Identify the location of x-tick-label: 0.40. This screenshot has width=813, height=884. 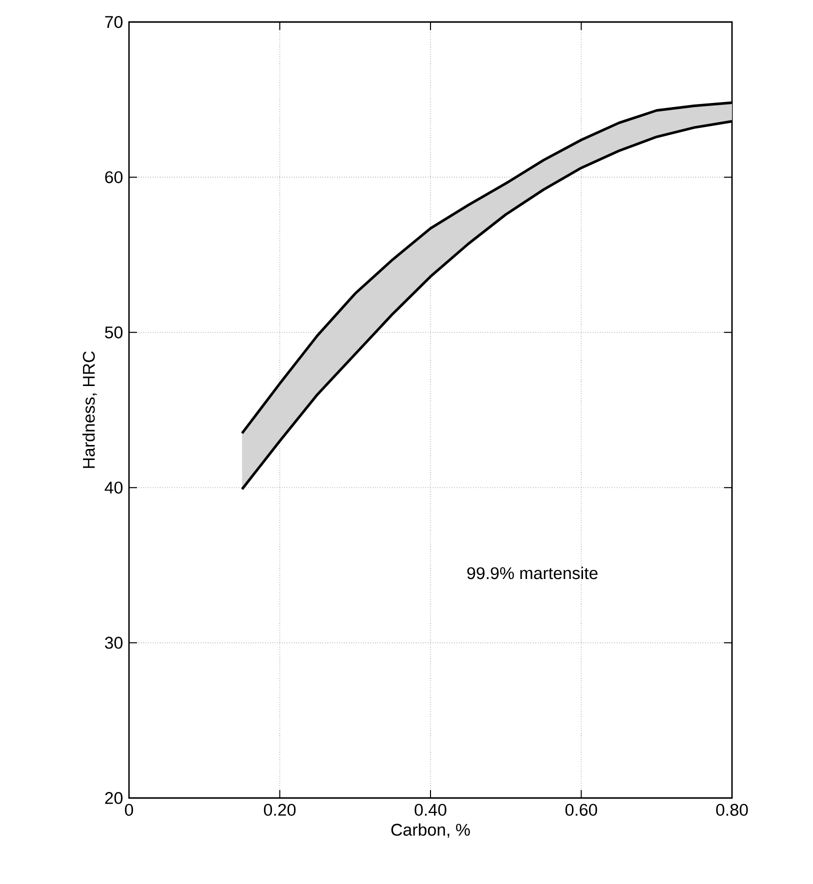
(430, 810).